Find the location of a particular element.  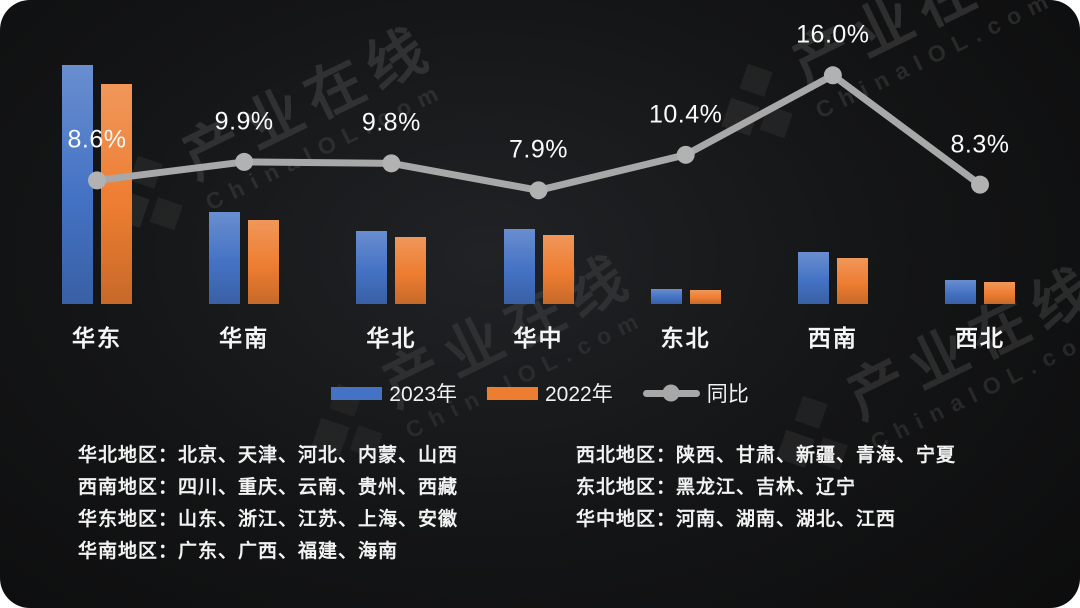

legend-label-yoy: 同比 is located at coordinates (727, 394).